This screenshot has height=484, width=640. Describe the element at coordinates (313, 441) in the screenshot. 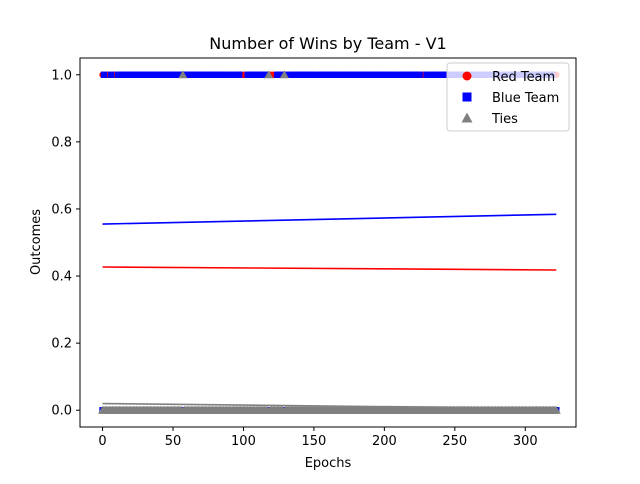

I see `x-tick-label: 150` at that location.